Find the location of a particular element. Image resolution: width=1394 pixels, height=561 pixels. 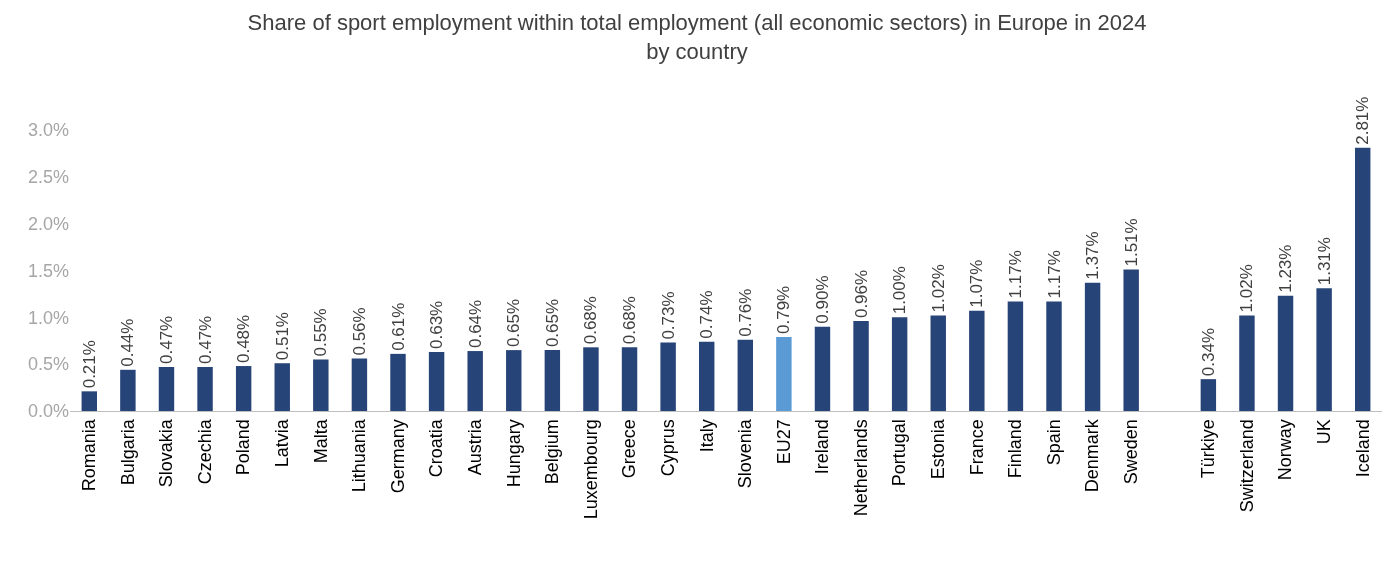

data-label: 0.55% is located at coordinates (321, 332).